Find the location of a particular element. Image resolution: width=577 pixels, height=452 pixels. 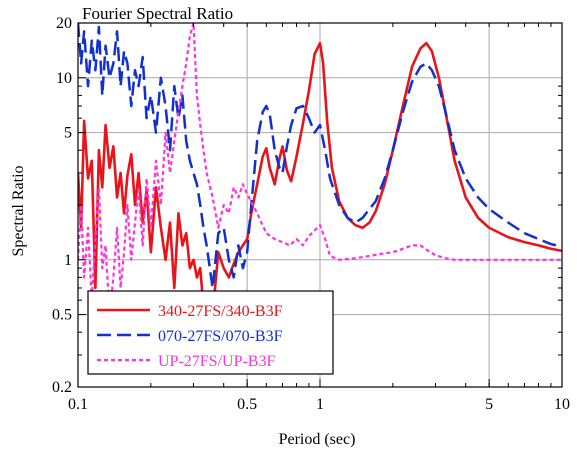

y-tick-label: 0.2 is located at coordinates (62, 387).